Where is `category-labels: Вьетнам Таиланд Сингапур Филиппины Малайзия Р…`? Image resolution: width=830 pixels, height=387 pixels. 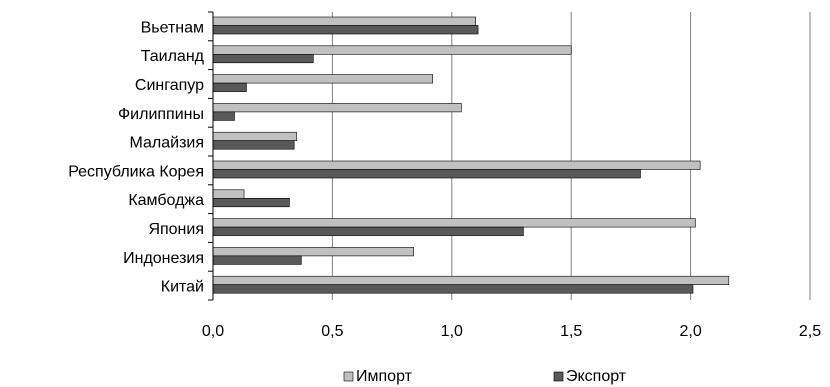 category-labels: Вьетнам Таиланд Сингапур Филиппины Малайзия Р… is located at coordinates (136, 157).